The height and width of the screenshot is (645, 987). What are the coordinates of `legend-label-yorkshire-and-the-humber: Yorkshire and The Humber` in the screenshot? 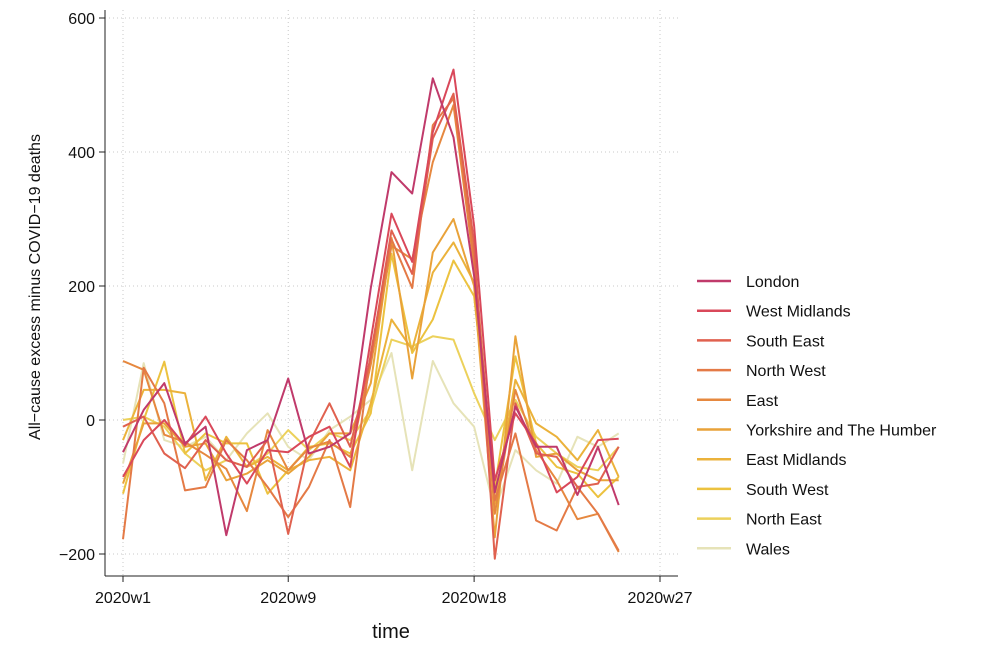 It's located at (841, 431).